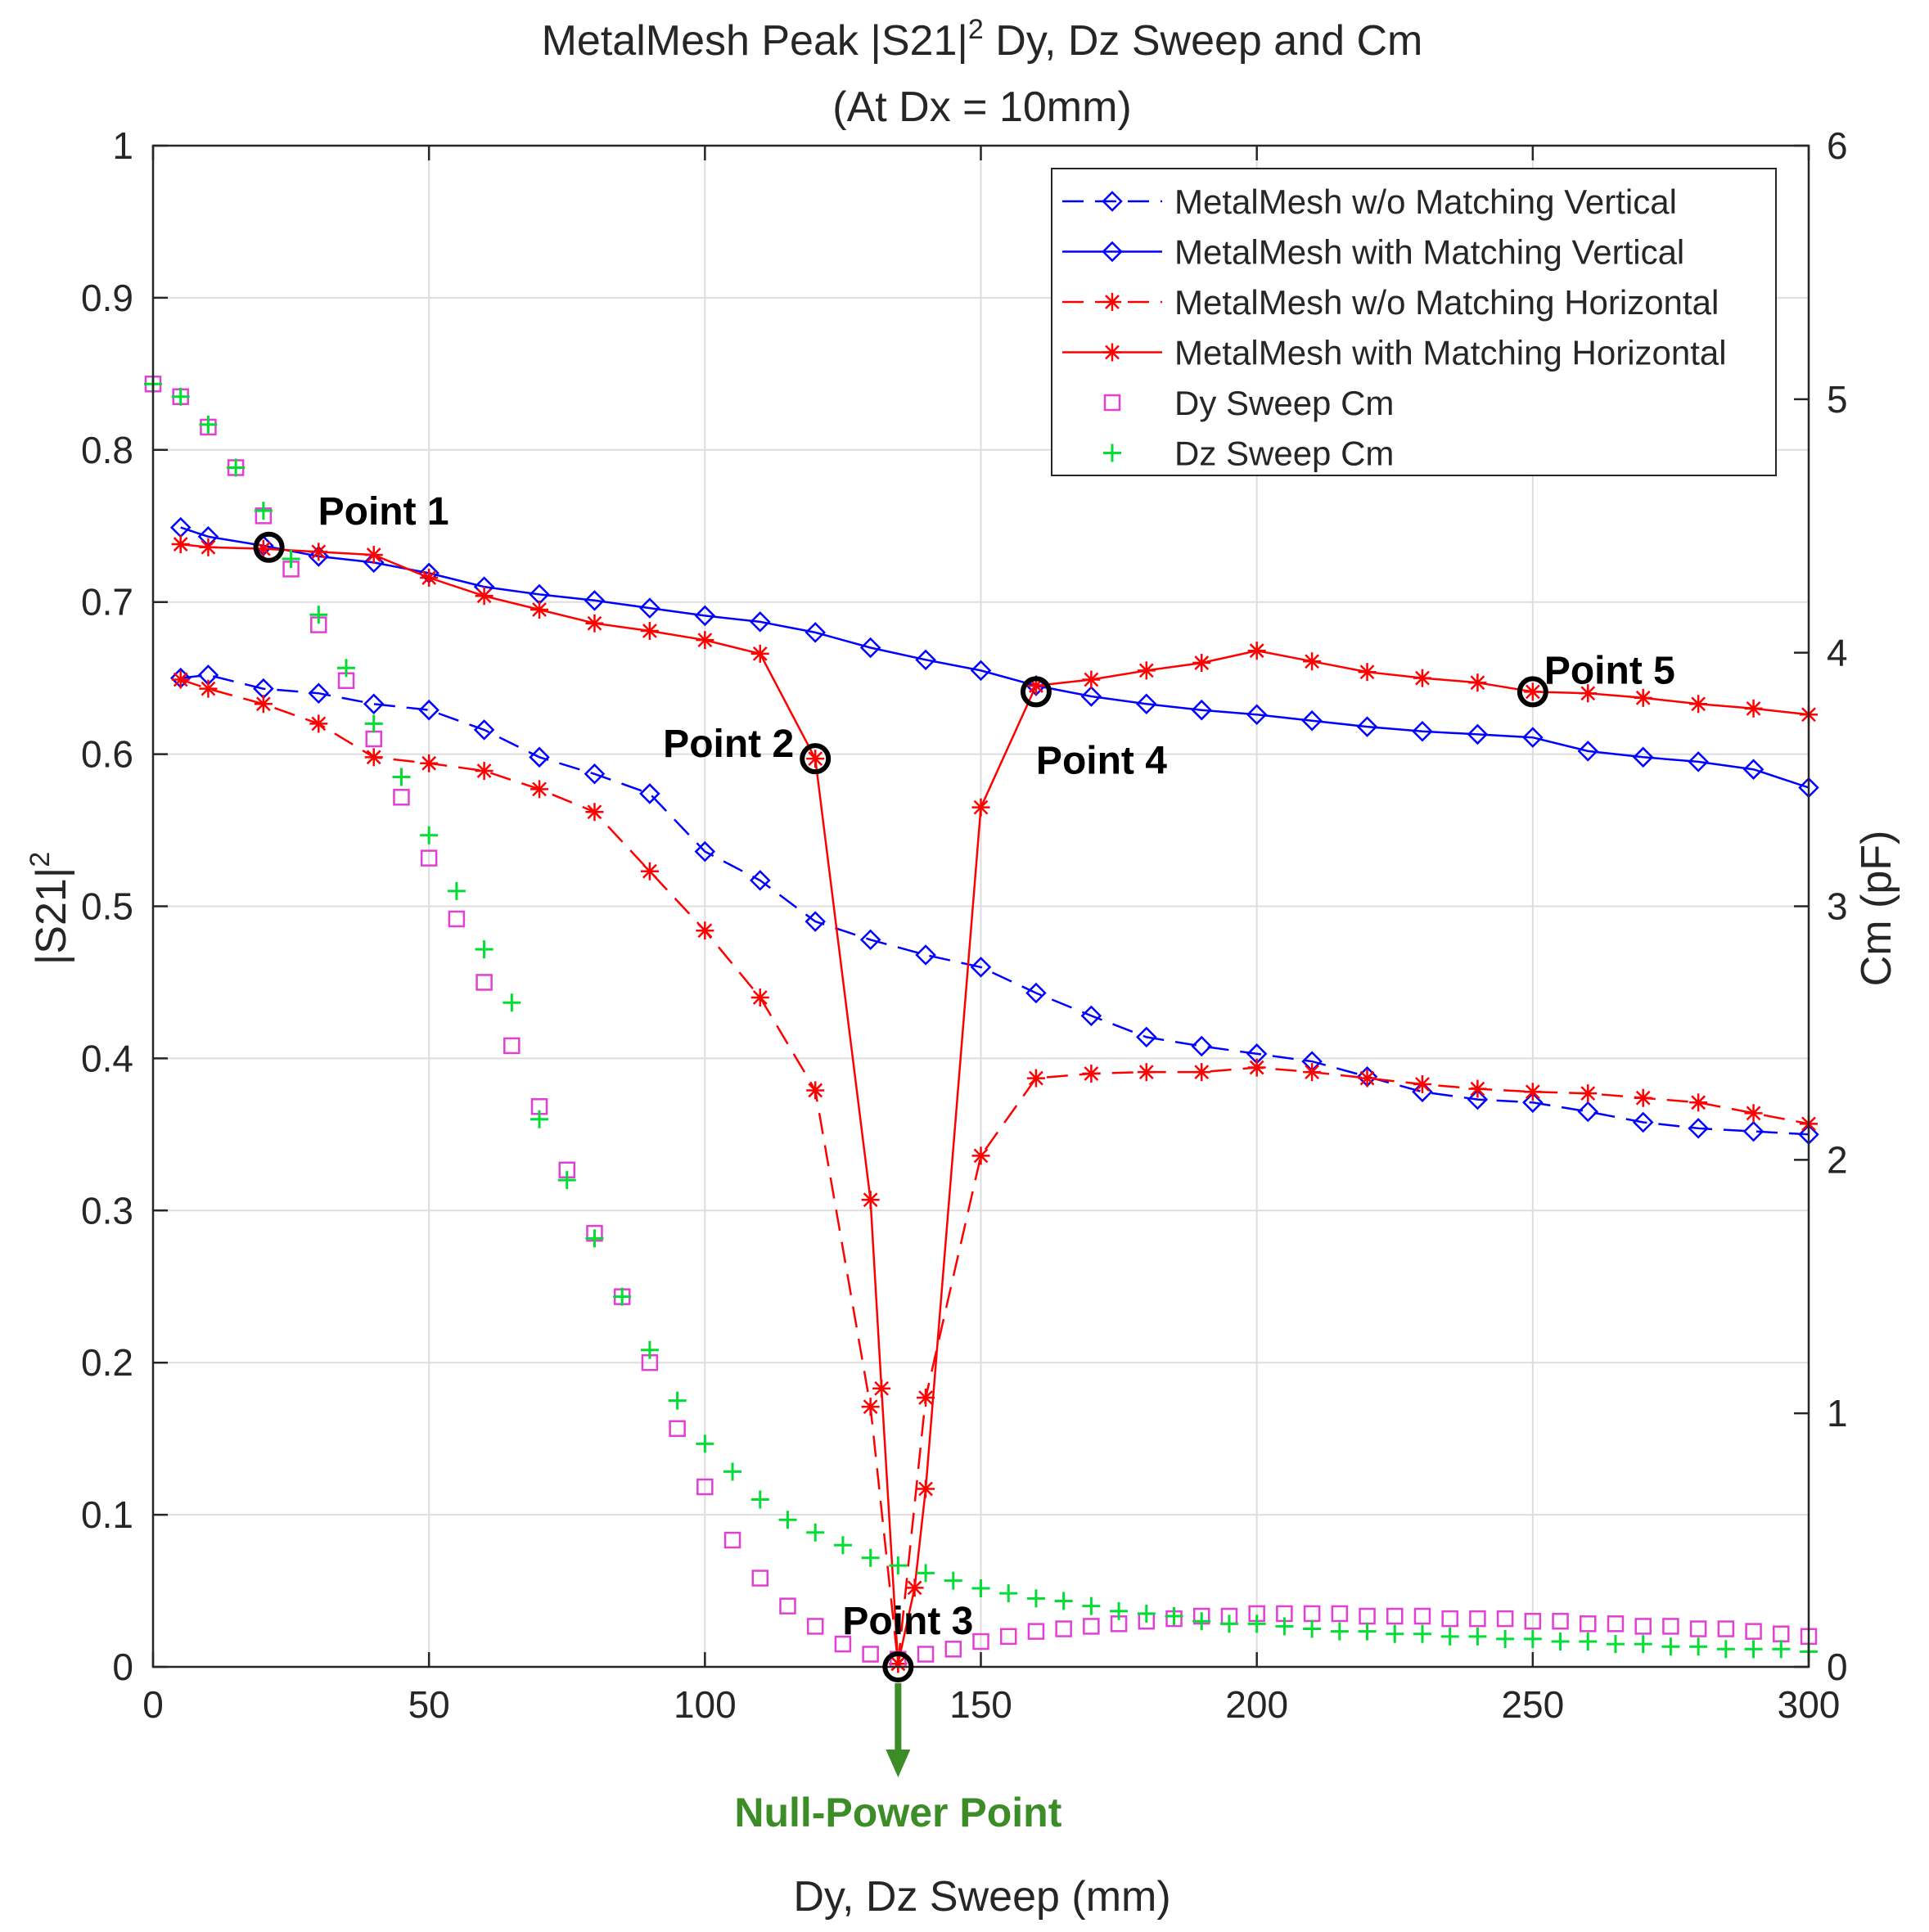 Image resolution: width=1929 pixels, height=1932 pixels. What do you see at coordinates (1446, 302) in the screenshot?
I see `legend-label: MetalMesh w/o Matching Horizontal` at bounding box center [1446, 302].